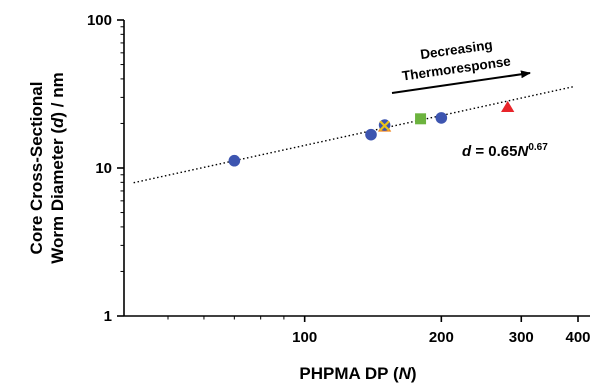  I want to click on y-axis-title-line1: Core Cross-Sectional, so click(36, 168).